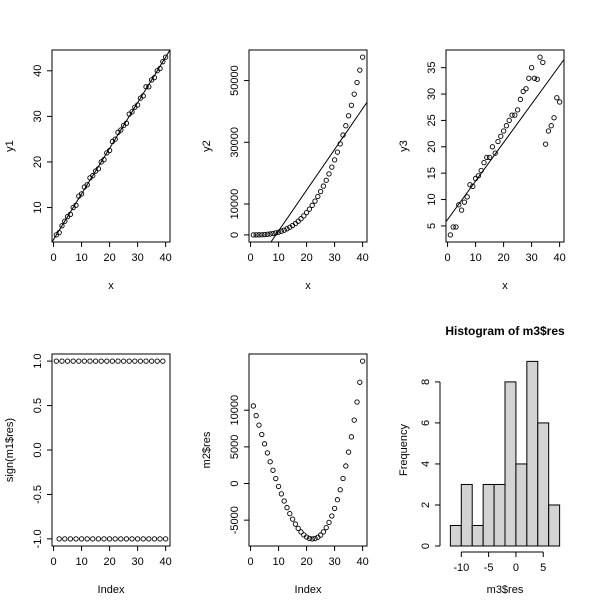 This screenshot has height=610, width=591. What do you see at coordinates (432, 120) in the screenshot?
I see `y-tick-label: 25` at bounding box center [432, 120].